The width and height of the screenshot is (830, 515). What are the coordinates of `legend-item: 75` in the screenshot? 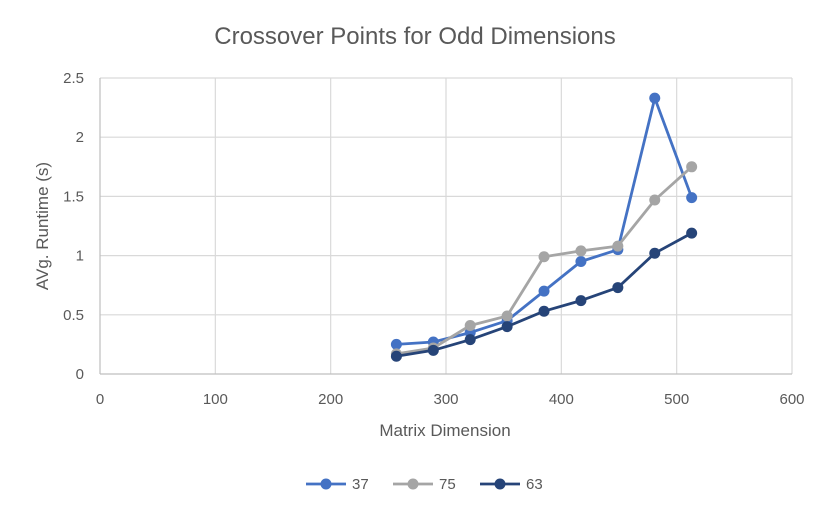 It's located at (424, 484).